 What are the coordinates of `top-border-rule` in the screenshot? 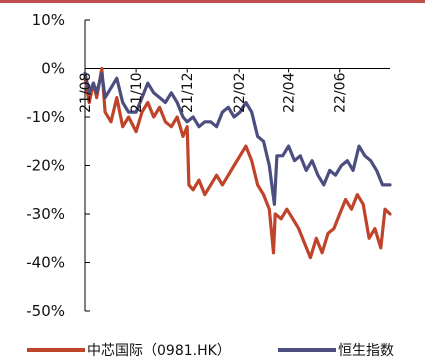 It's located at (212, 1).